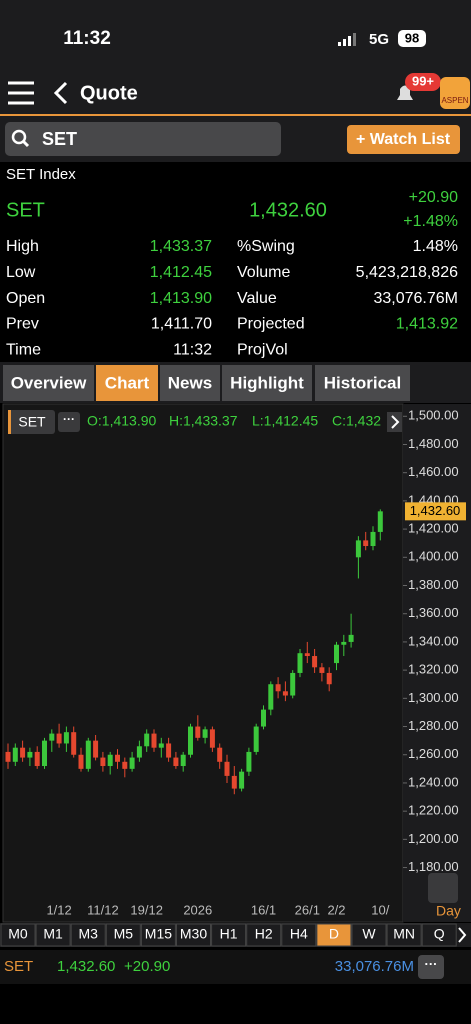 The width and height of the screenshot is (471, 1024). What do you see at coordinates (415, 298) in the screenshot?
I see `stat-value: 33,076.76M` at bounding box center [415, 298].